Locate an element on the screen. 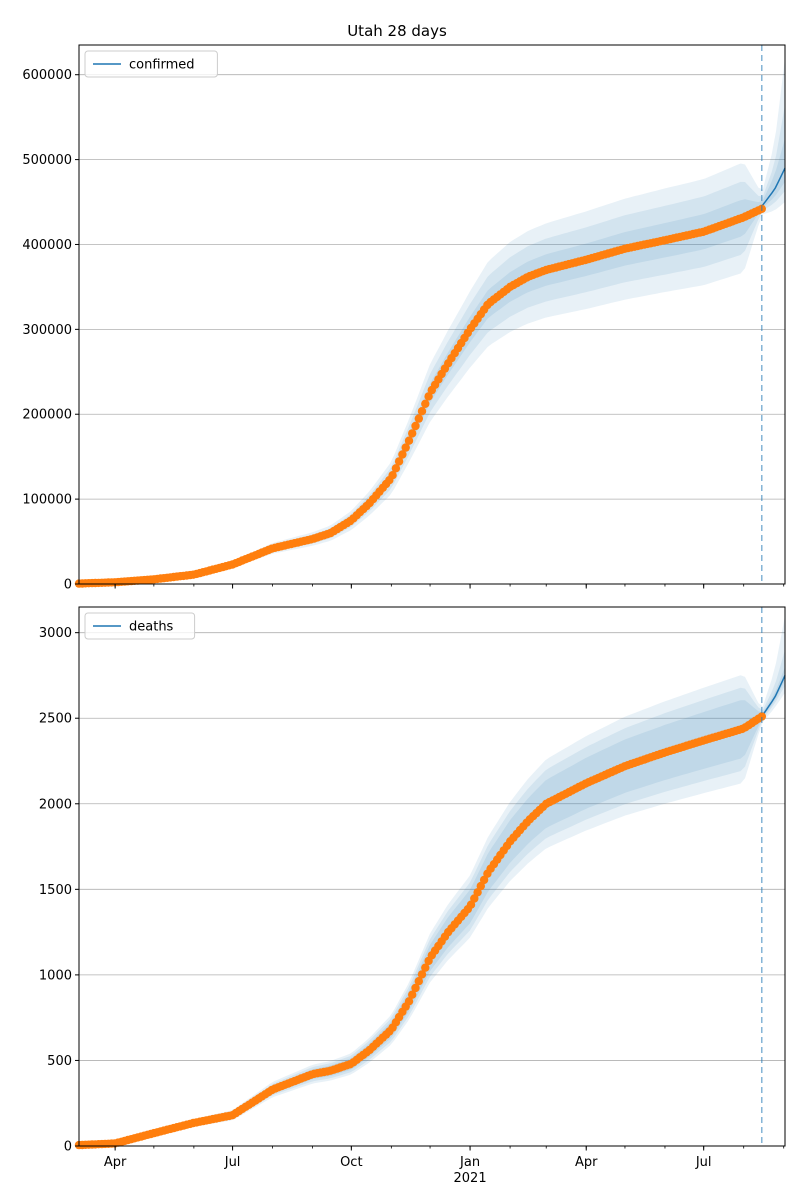 The height and width of the screenshot is (1200, 800). xtick-sublabel: 2021 is located at coordinates (470, 1178).